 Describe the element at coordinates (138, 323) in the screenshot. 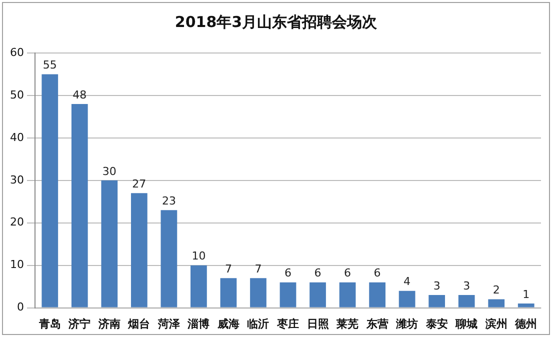

I see `x-tick-label: 烟台` at that location.